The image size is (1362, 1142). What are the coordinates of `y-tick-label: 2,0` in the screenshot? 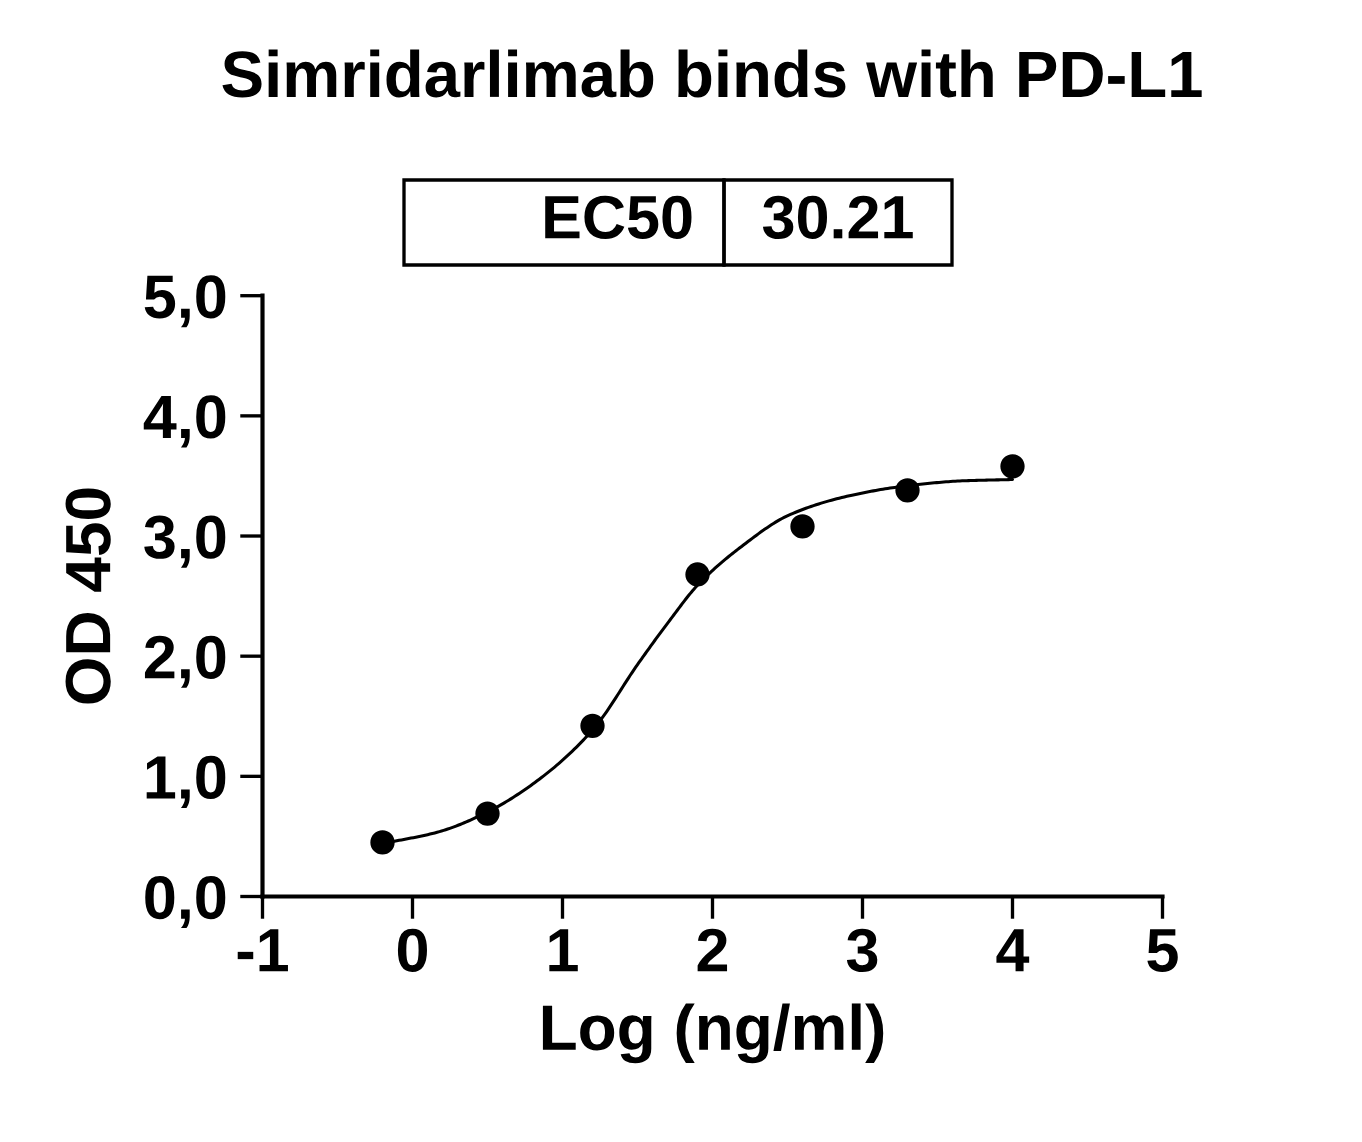 It's located at (185, 661).